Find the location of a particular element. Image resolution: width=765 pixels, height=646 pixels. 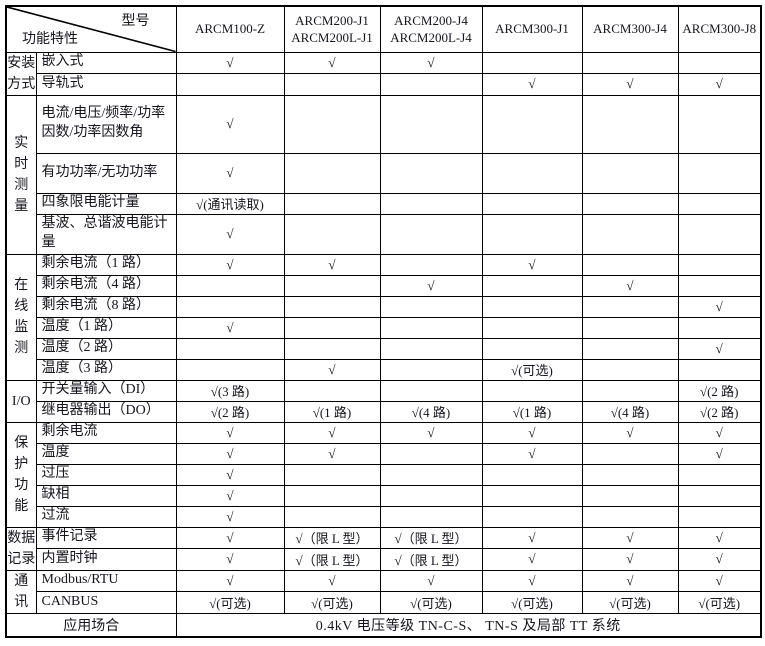

section-group-label: 安装 方式 is located at coordinates (21, 73).